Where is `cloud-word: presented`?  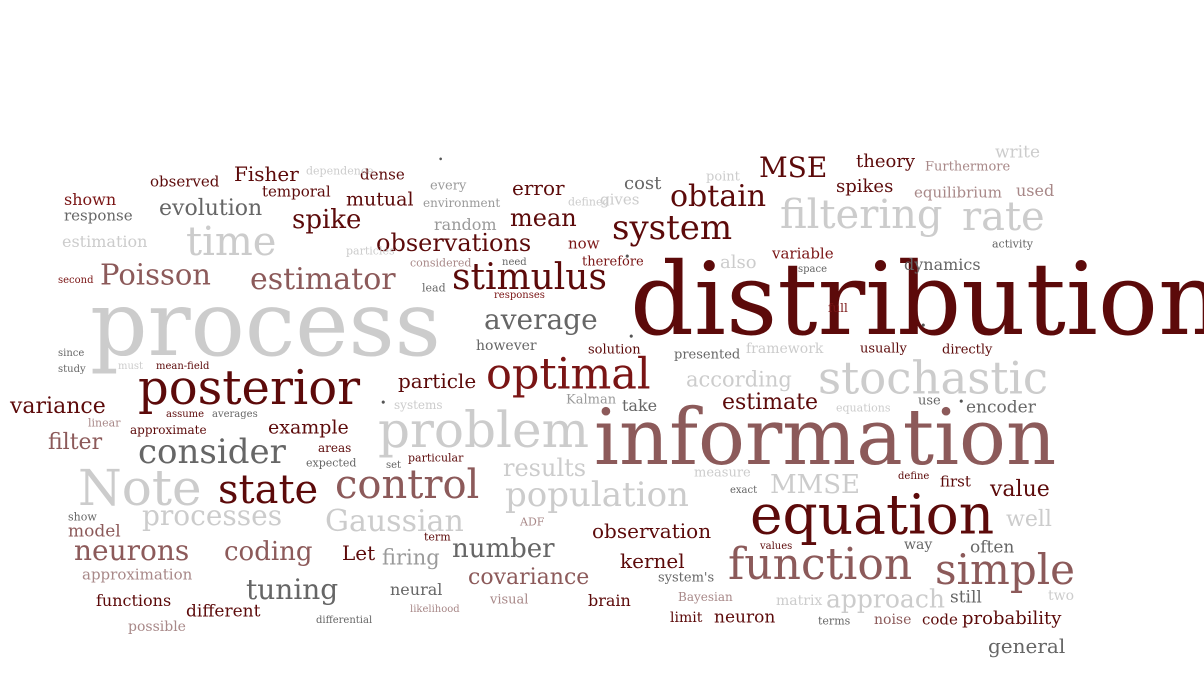 cloud-word: presented is located at coordinates (707, 355).